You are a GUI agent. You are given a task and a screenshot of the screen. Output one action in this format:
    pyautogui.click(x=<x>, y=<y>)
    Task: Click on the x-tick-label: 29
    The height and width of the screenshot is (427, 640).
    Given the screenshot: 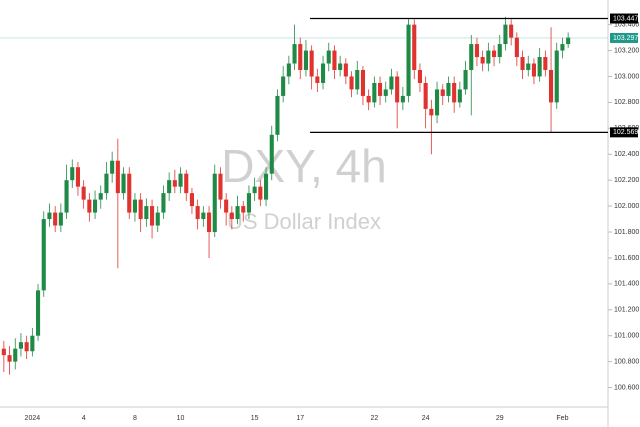 What is the action you would take?
    pyautogui.click(x=500, y=418)
    